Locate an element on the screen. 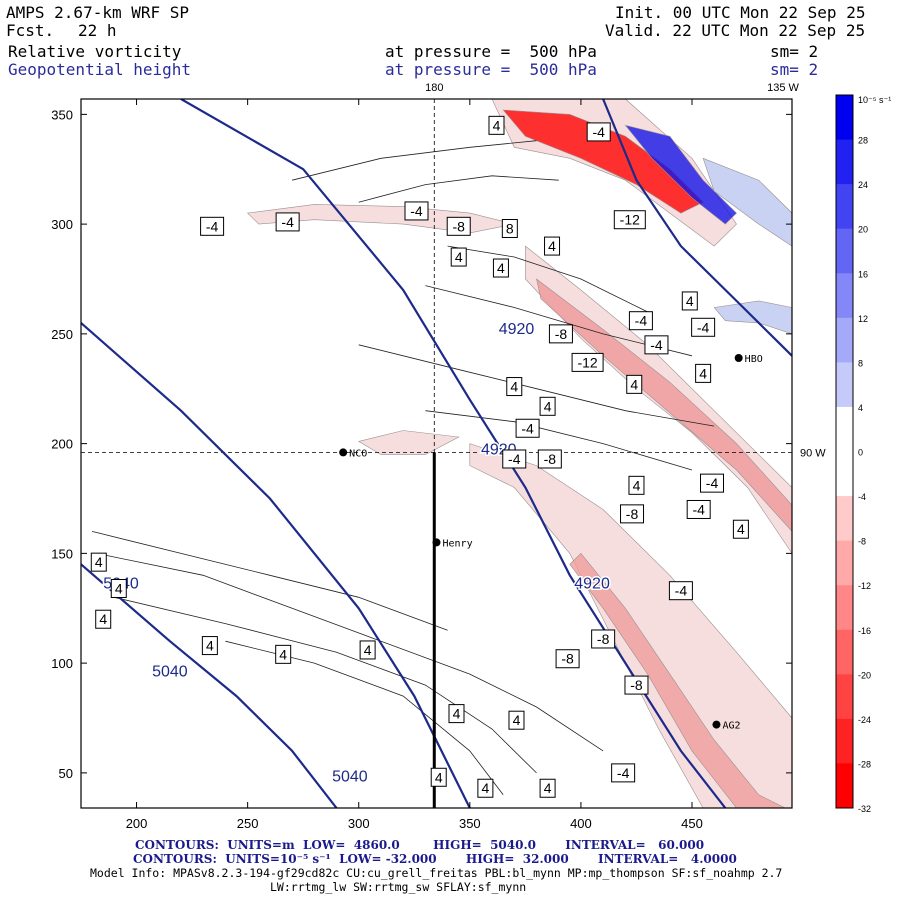 This screenshot has width=900, height=900. colorbar-tick-label: 8 is located at coordinates (860, 363).